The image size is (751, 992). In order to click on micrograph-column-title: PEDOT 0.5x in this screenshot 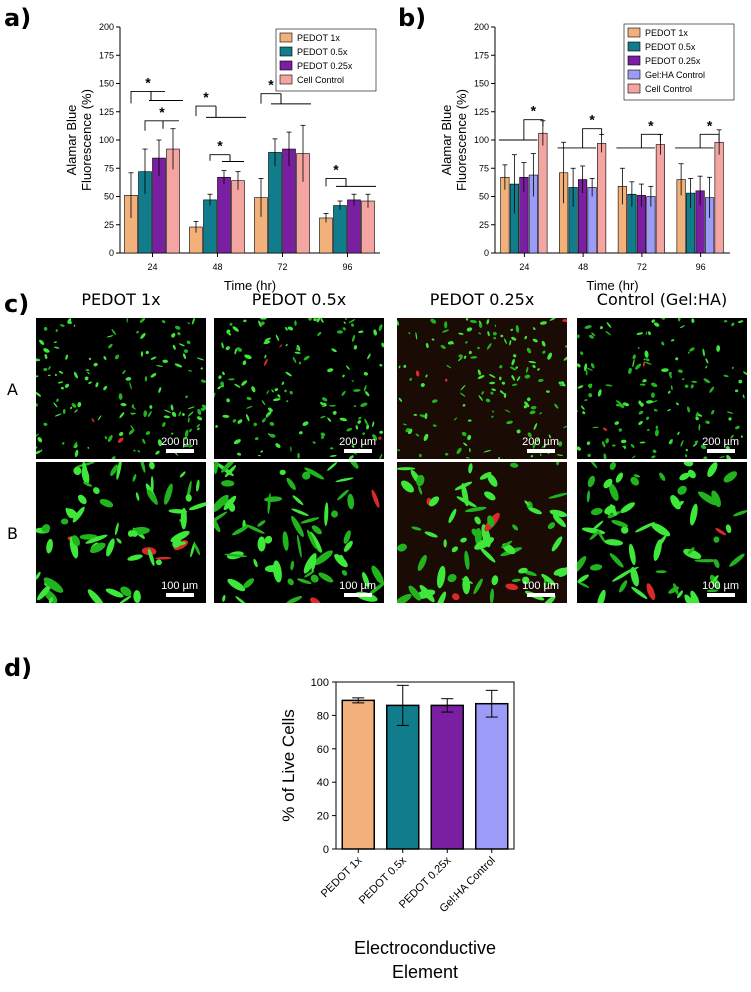, I will do `click(299, 299)`.